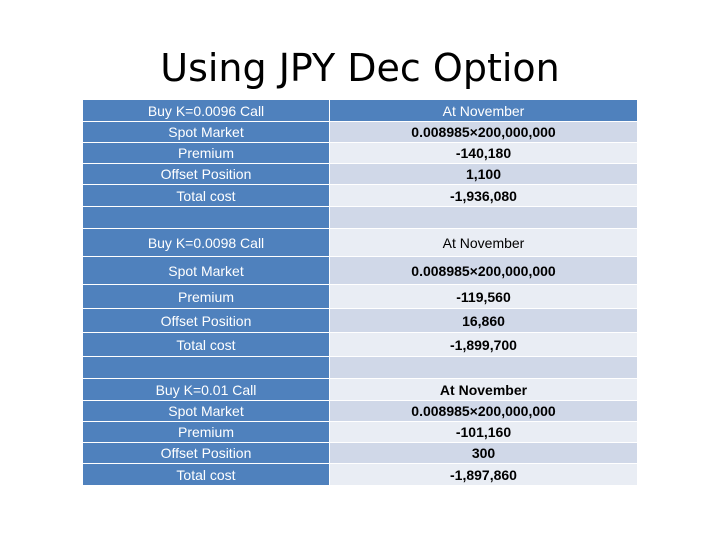 This screenshot has width=720, height=540. What do you see at coordinates (483, 174) in the screenshot?
I see `row-value: 1,100` at bounding box center [483, 174].